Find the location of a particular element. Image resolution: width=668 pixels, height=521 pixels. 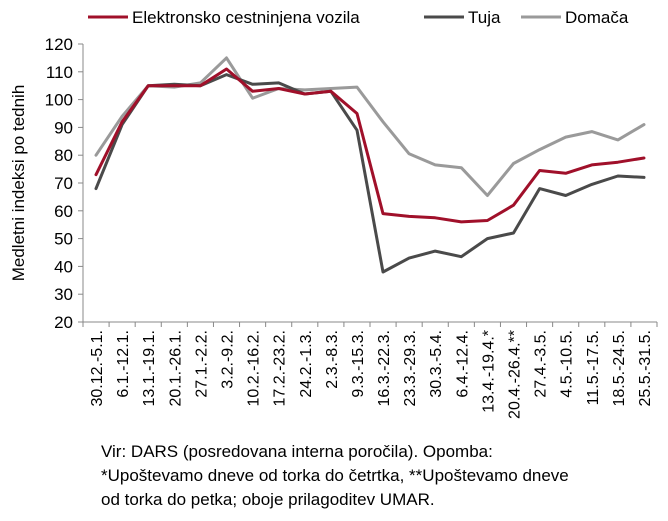

y-tick-label: 60 is located at coordinates (63, 211).